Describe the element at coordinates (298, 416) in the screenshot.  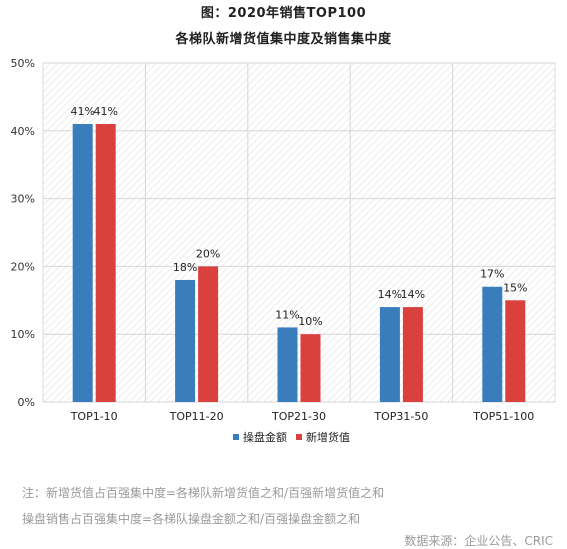
I see `x-tick-label: TOP21-30` at that location.